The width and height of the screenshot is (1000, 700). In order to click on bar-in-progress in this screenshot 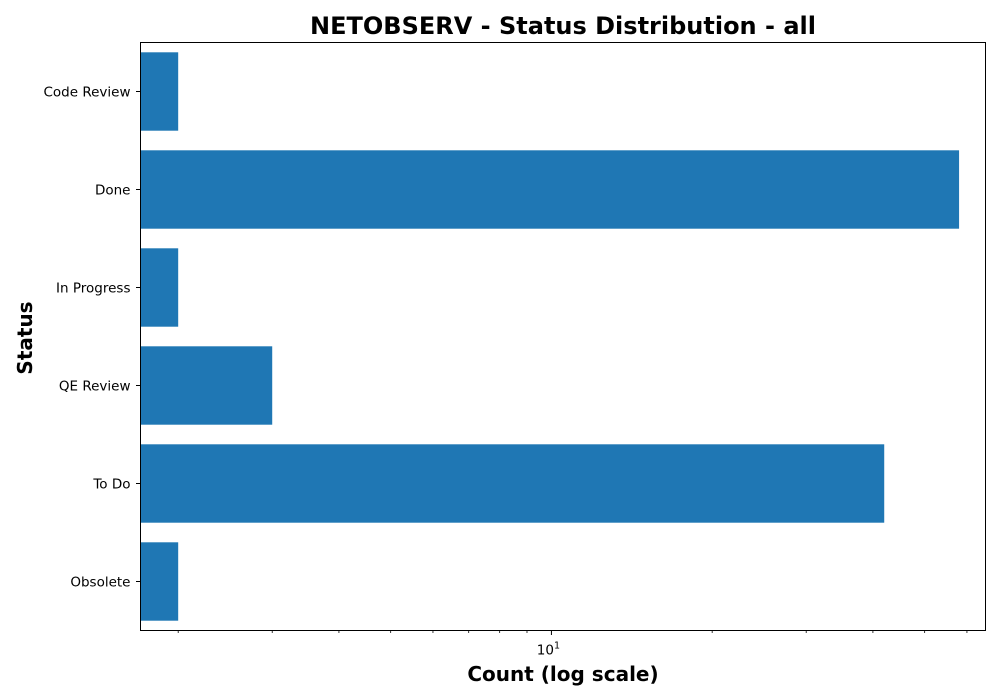, I will do `click(159, 287)`.